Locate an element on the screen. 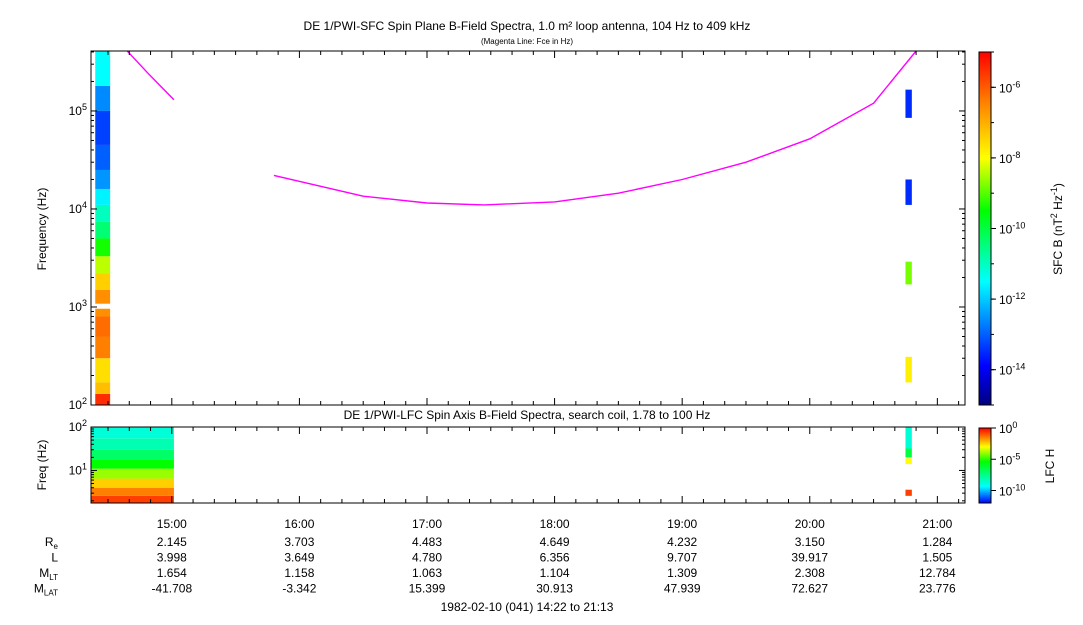 This screenshot has height=625, width=1083. sfc-y-tick-label-1: 10³ is located at coordinates (78, 306).